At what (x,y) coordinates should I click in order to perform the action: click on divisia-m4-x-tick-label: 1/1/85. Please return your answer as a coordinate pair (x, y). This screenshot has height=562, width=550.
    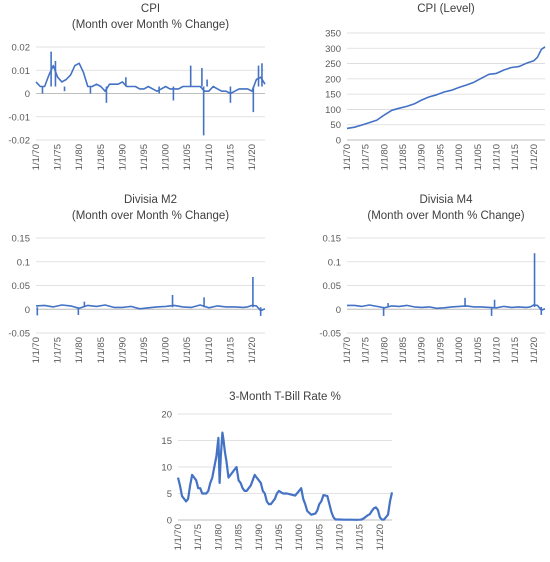
    Looking at the image, I should click on (403, 350).